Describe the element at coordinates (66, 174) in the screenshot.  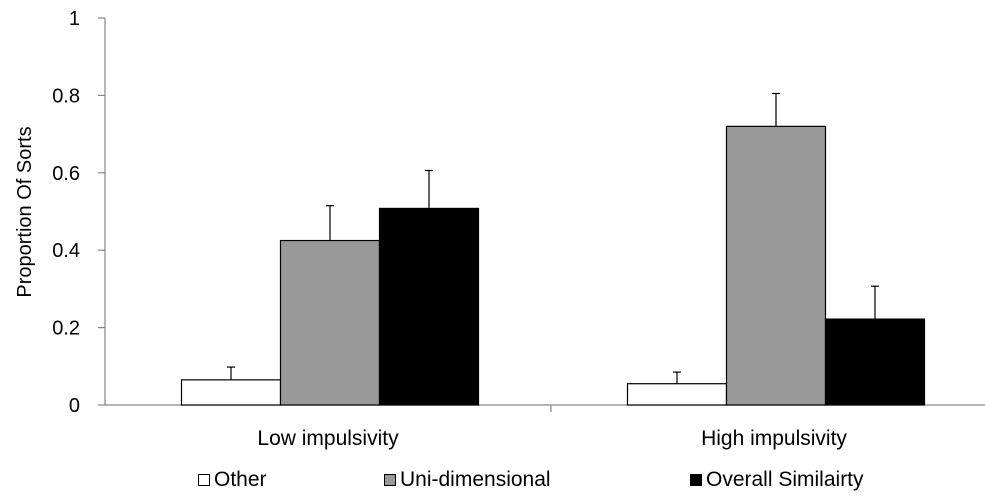
I see `y-tick-label: 0.6` at that location.